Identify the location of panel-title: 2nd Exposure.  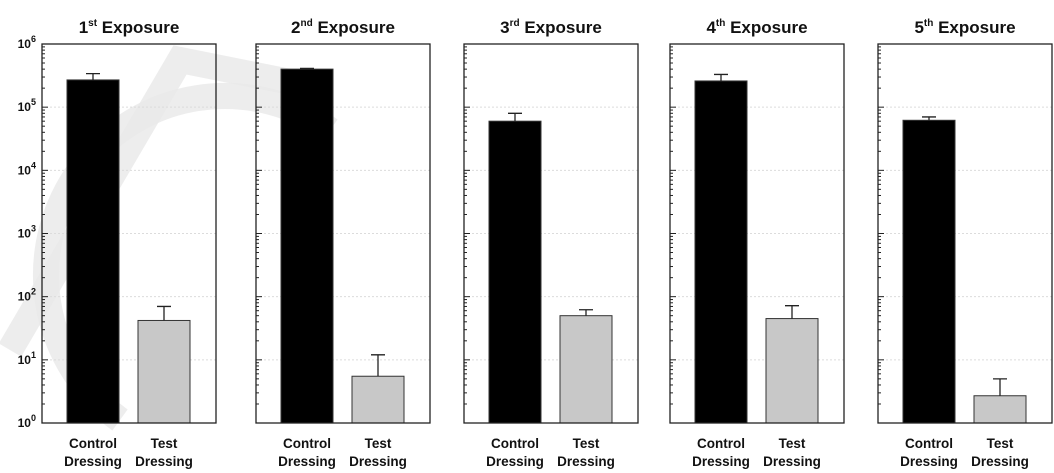
(343, 27).